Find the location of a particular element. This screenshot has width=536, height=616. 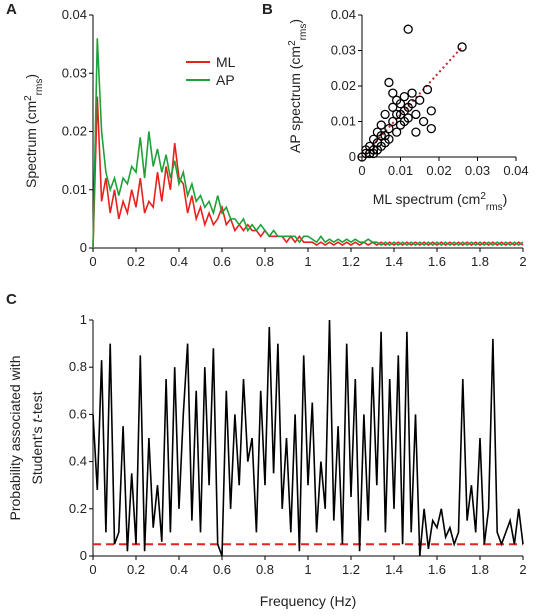

label-part: t is located at coordinates (37, 420).